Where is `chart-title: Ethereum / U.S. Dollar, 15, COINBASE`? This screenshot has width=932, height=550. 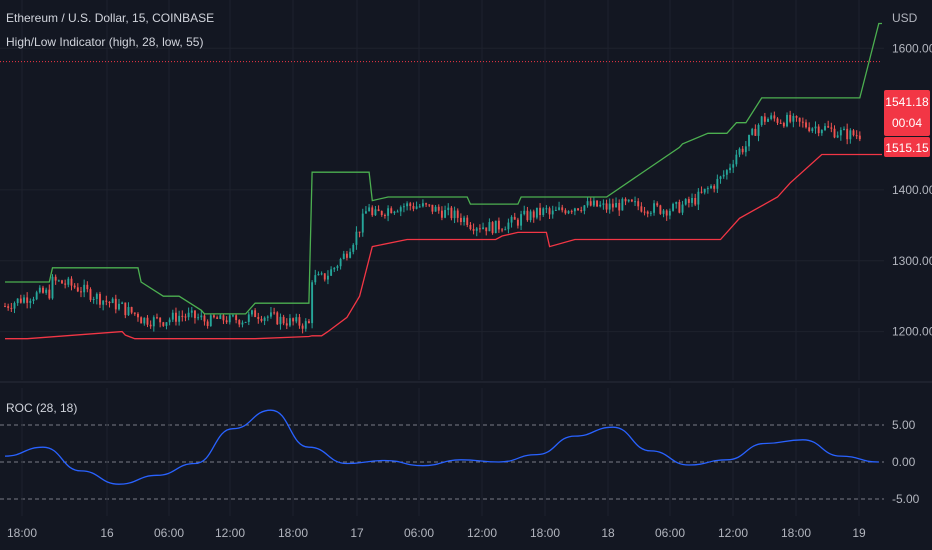 chart-title: Ethereum / U.S. Dollar, 15, COINBASE is located at coordinates (110, 18).